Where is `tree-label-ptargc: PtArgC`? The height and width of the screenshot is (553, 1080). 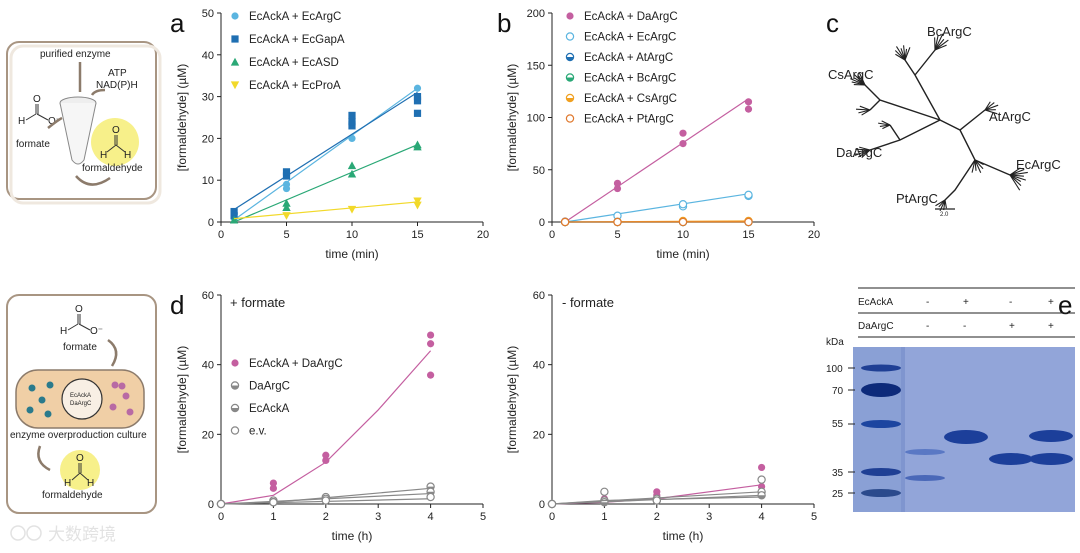 tree-label-ptargc: PtArgC is located at coordinates (917, 198).